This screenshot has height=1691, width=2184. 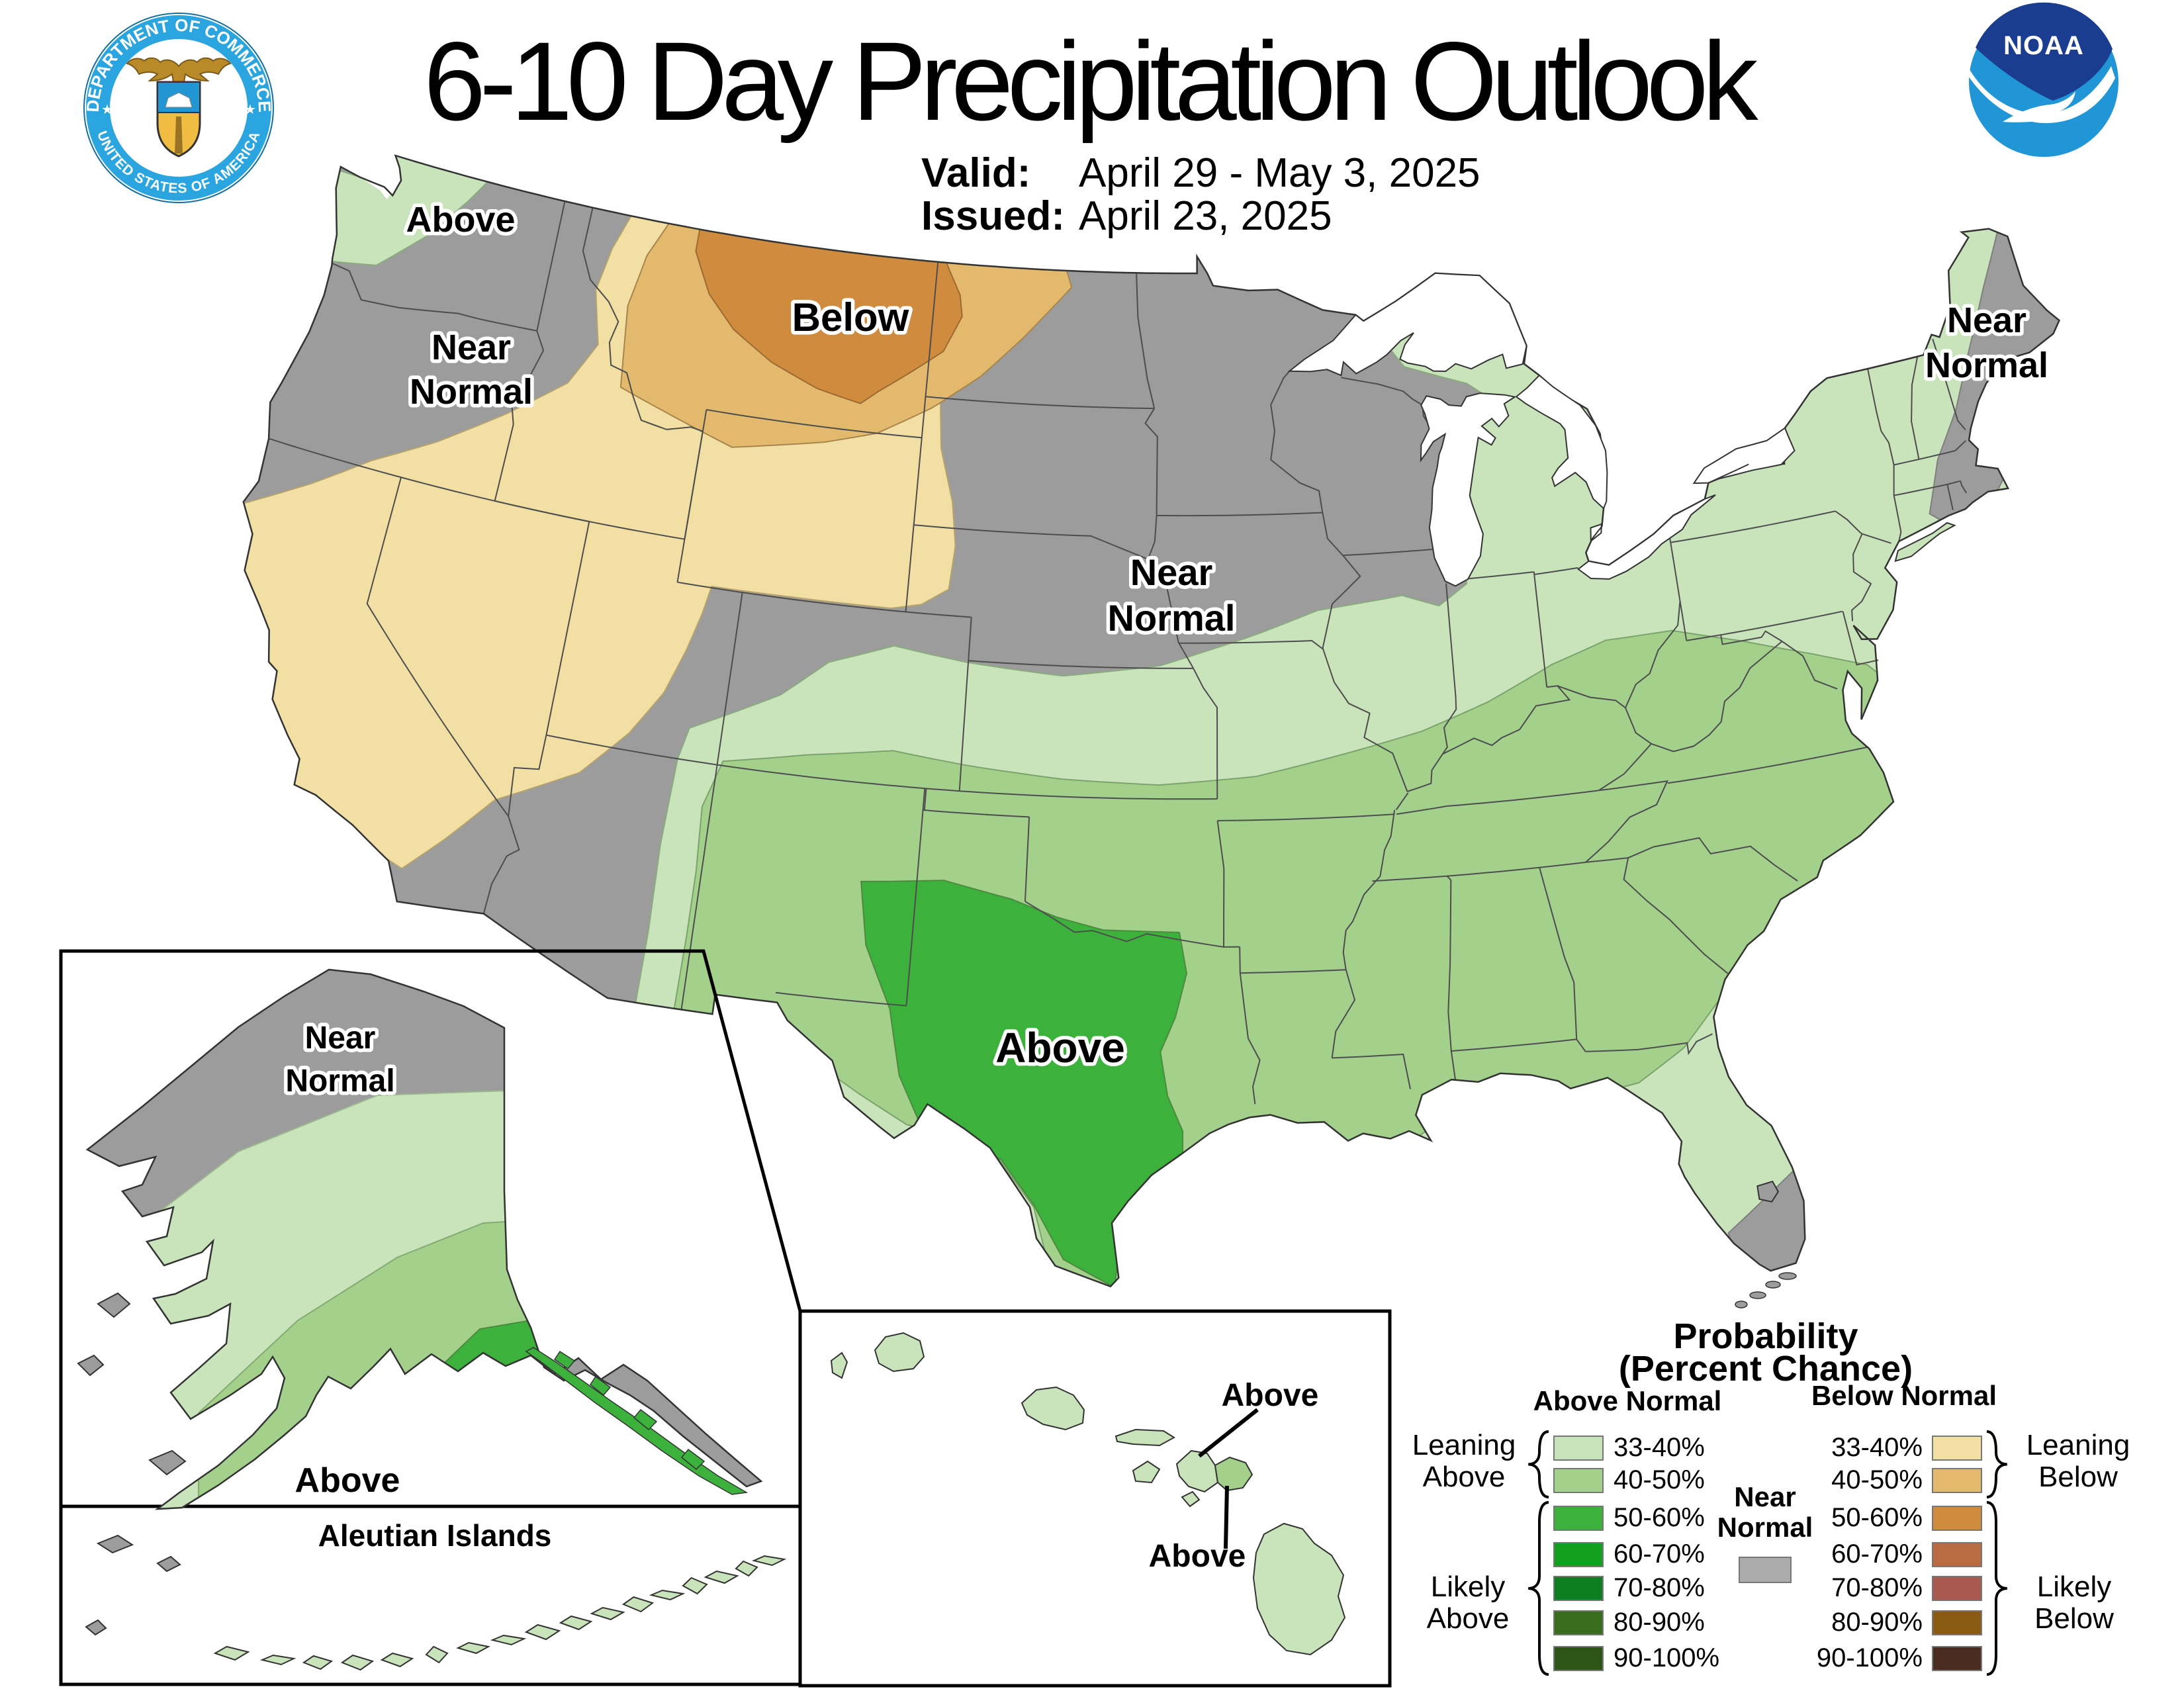 I want to click on svg-text: Valid:, so click(x=975, y=173).